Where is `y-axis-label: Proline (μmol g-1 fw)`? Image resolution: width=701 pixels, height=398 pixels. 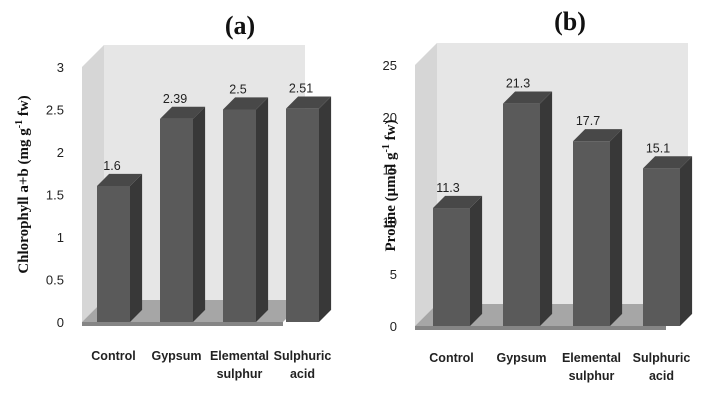
y-axis-label: Proline (μmol g-1 fw) is located at coordinates (390, 186).